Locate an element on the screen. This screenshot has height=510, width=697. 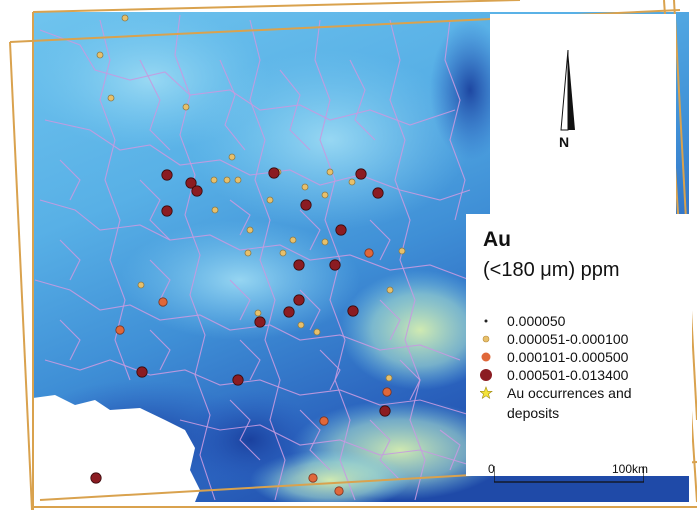
legend-item-medium: 0.000101-0.000500 is located at coordinates (585, 357).